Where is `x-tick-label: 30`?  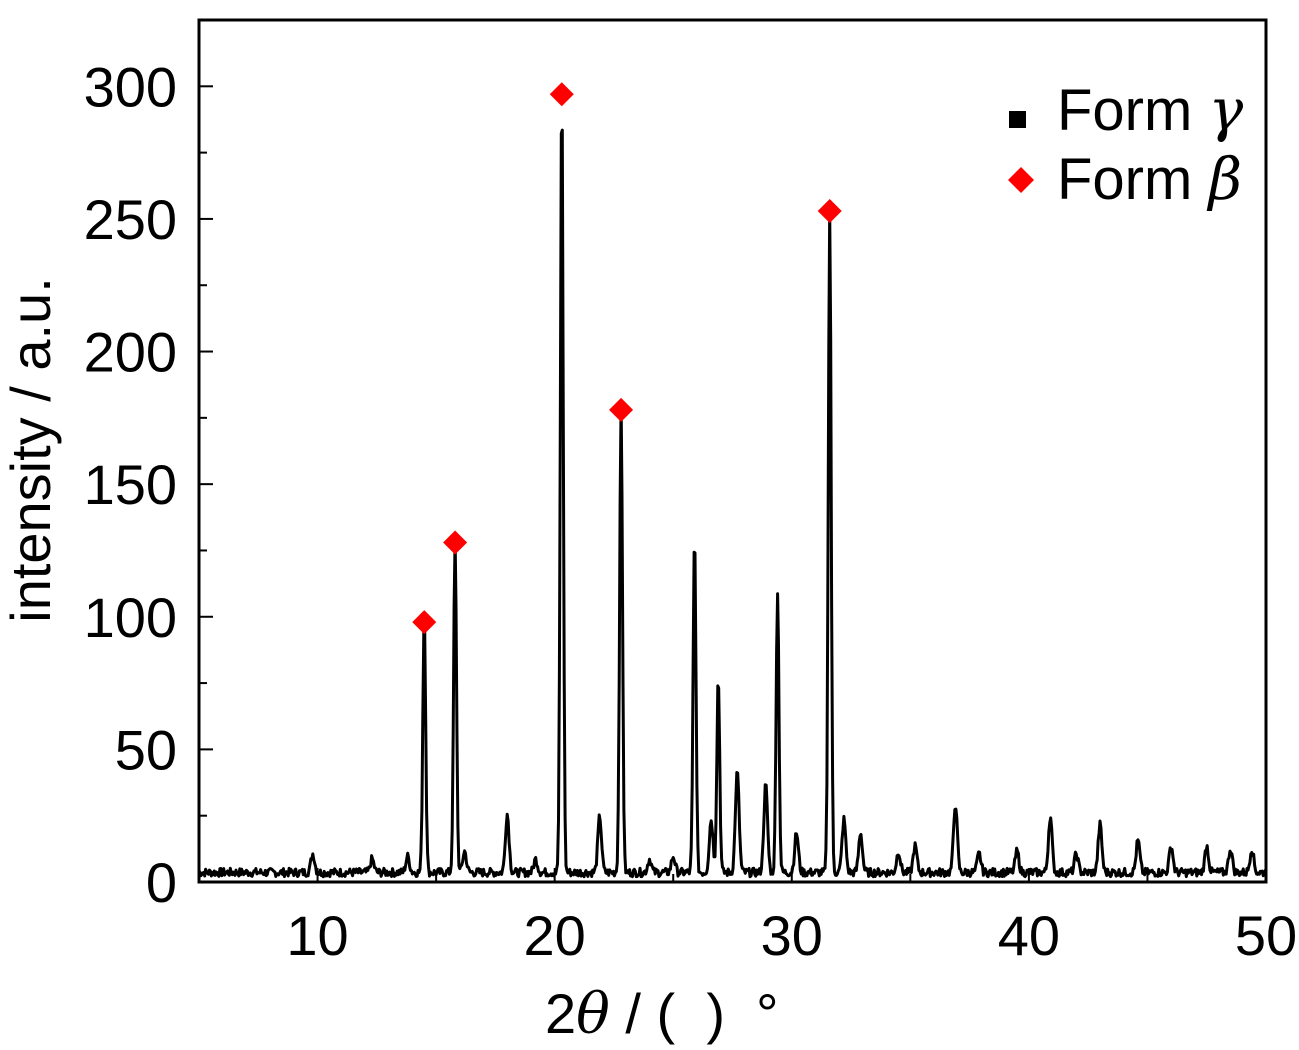 x-tick-label: 30 is located at coordinates (792, 935).